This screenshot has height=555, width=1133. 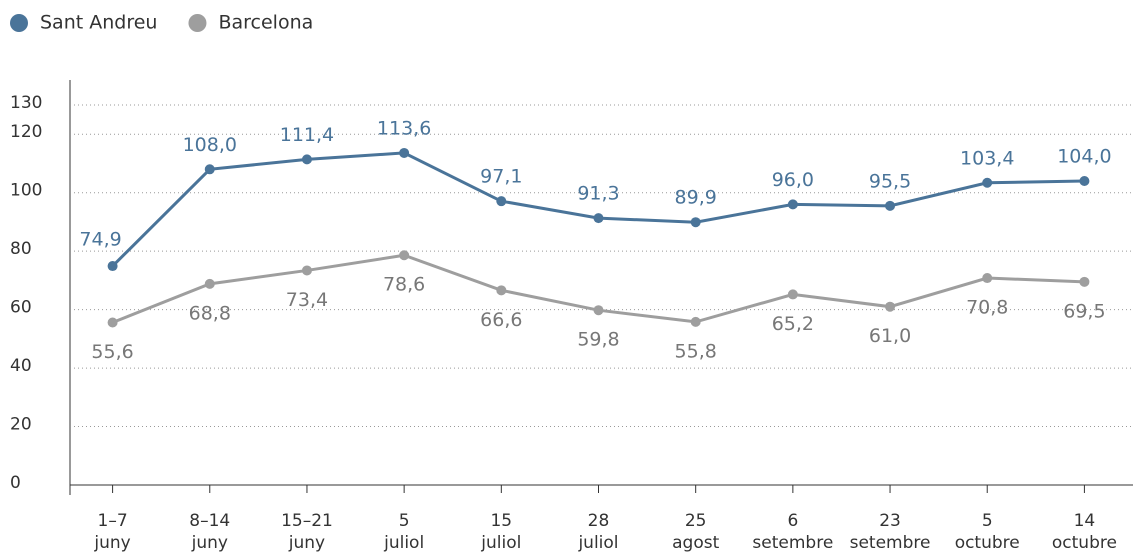 I want to click on x-tick-label: 28, so click(x=599, y=521).